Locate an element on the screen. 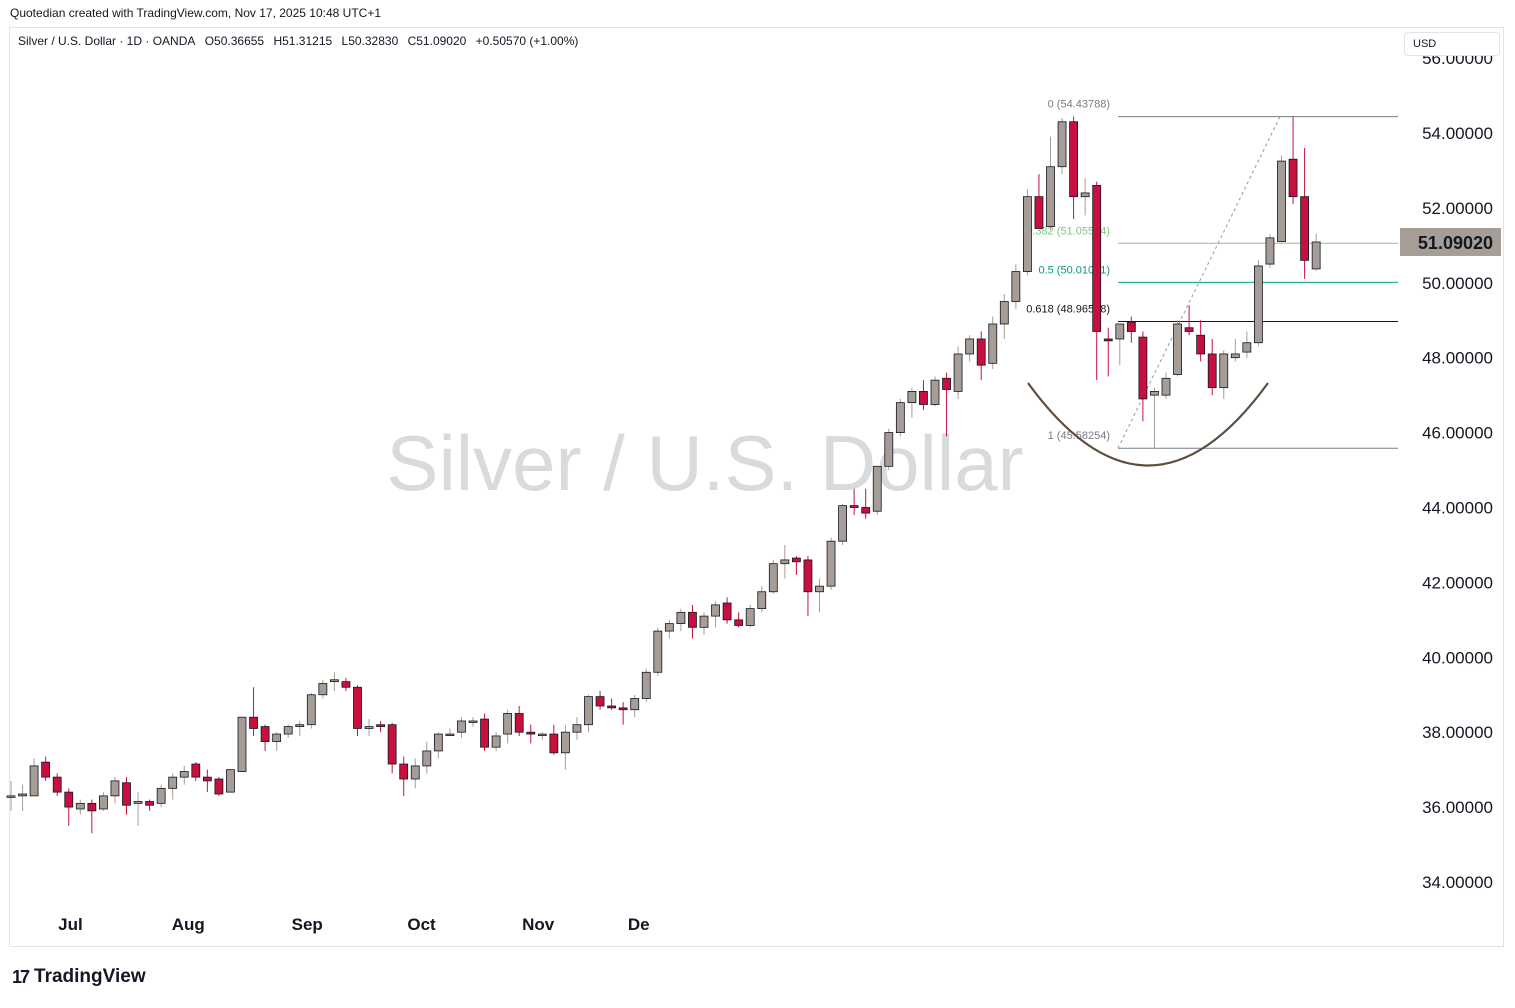 This screenshot has height=1008, width=1515. x-axis-month-label: Jul is located at coordinates (70, 924).